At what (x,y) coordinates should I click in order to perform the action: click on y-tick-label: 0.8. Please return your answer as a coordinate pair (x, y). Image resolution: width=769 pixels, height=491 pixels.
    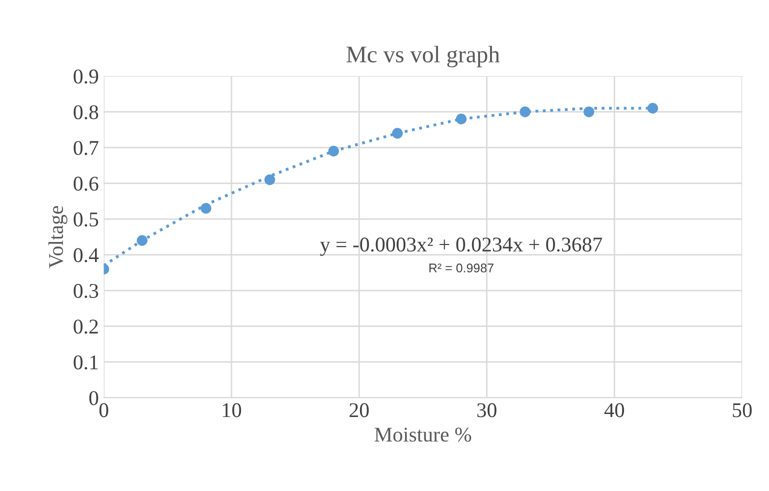
    Looking at the image, I should click on (86, 112).